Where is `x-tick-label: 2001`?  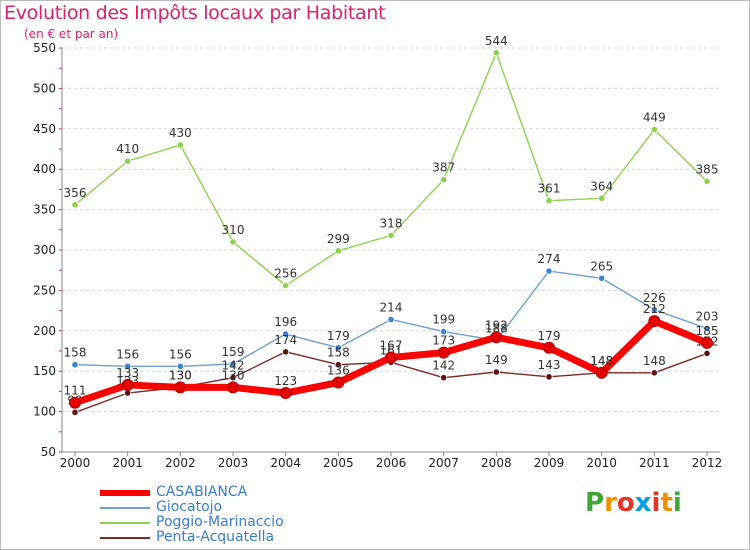
x-tick-label: 2001 is located at coordinates (127, 463).